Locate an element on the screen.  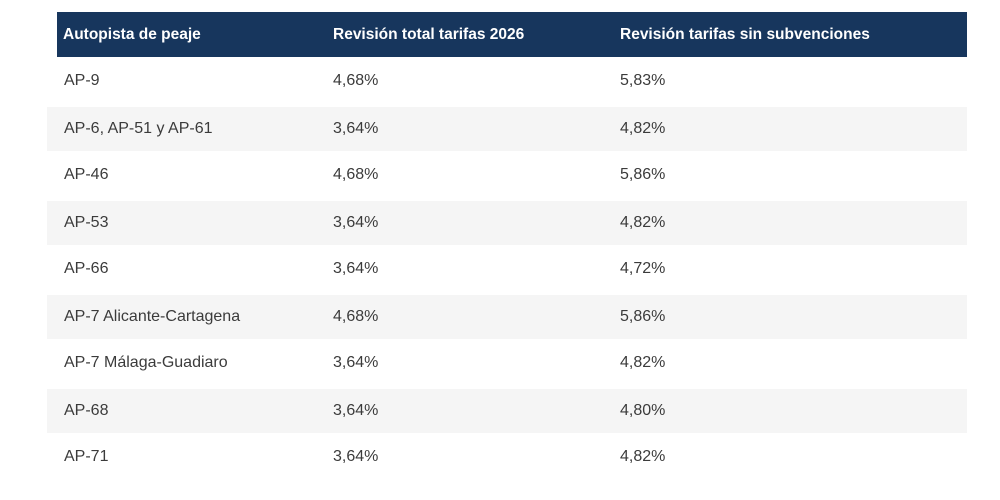
table-row: AP-7 Alicante-Cartagena 4,68% 5,86% is located at coordinates (507, 315).